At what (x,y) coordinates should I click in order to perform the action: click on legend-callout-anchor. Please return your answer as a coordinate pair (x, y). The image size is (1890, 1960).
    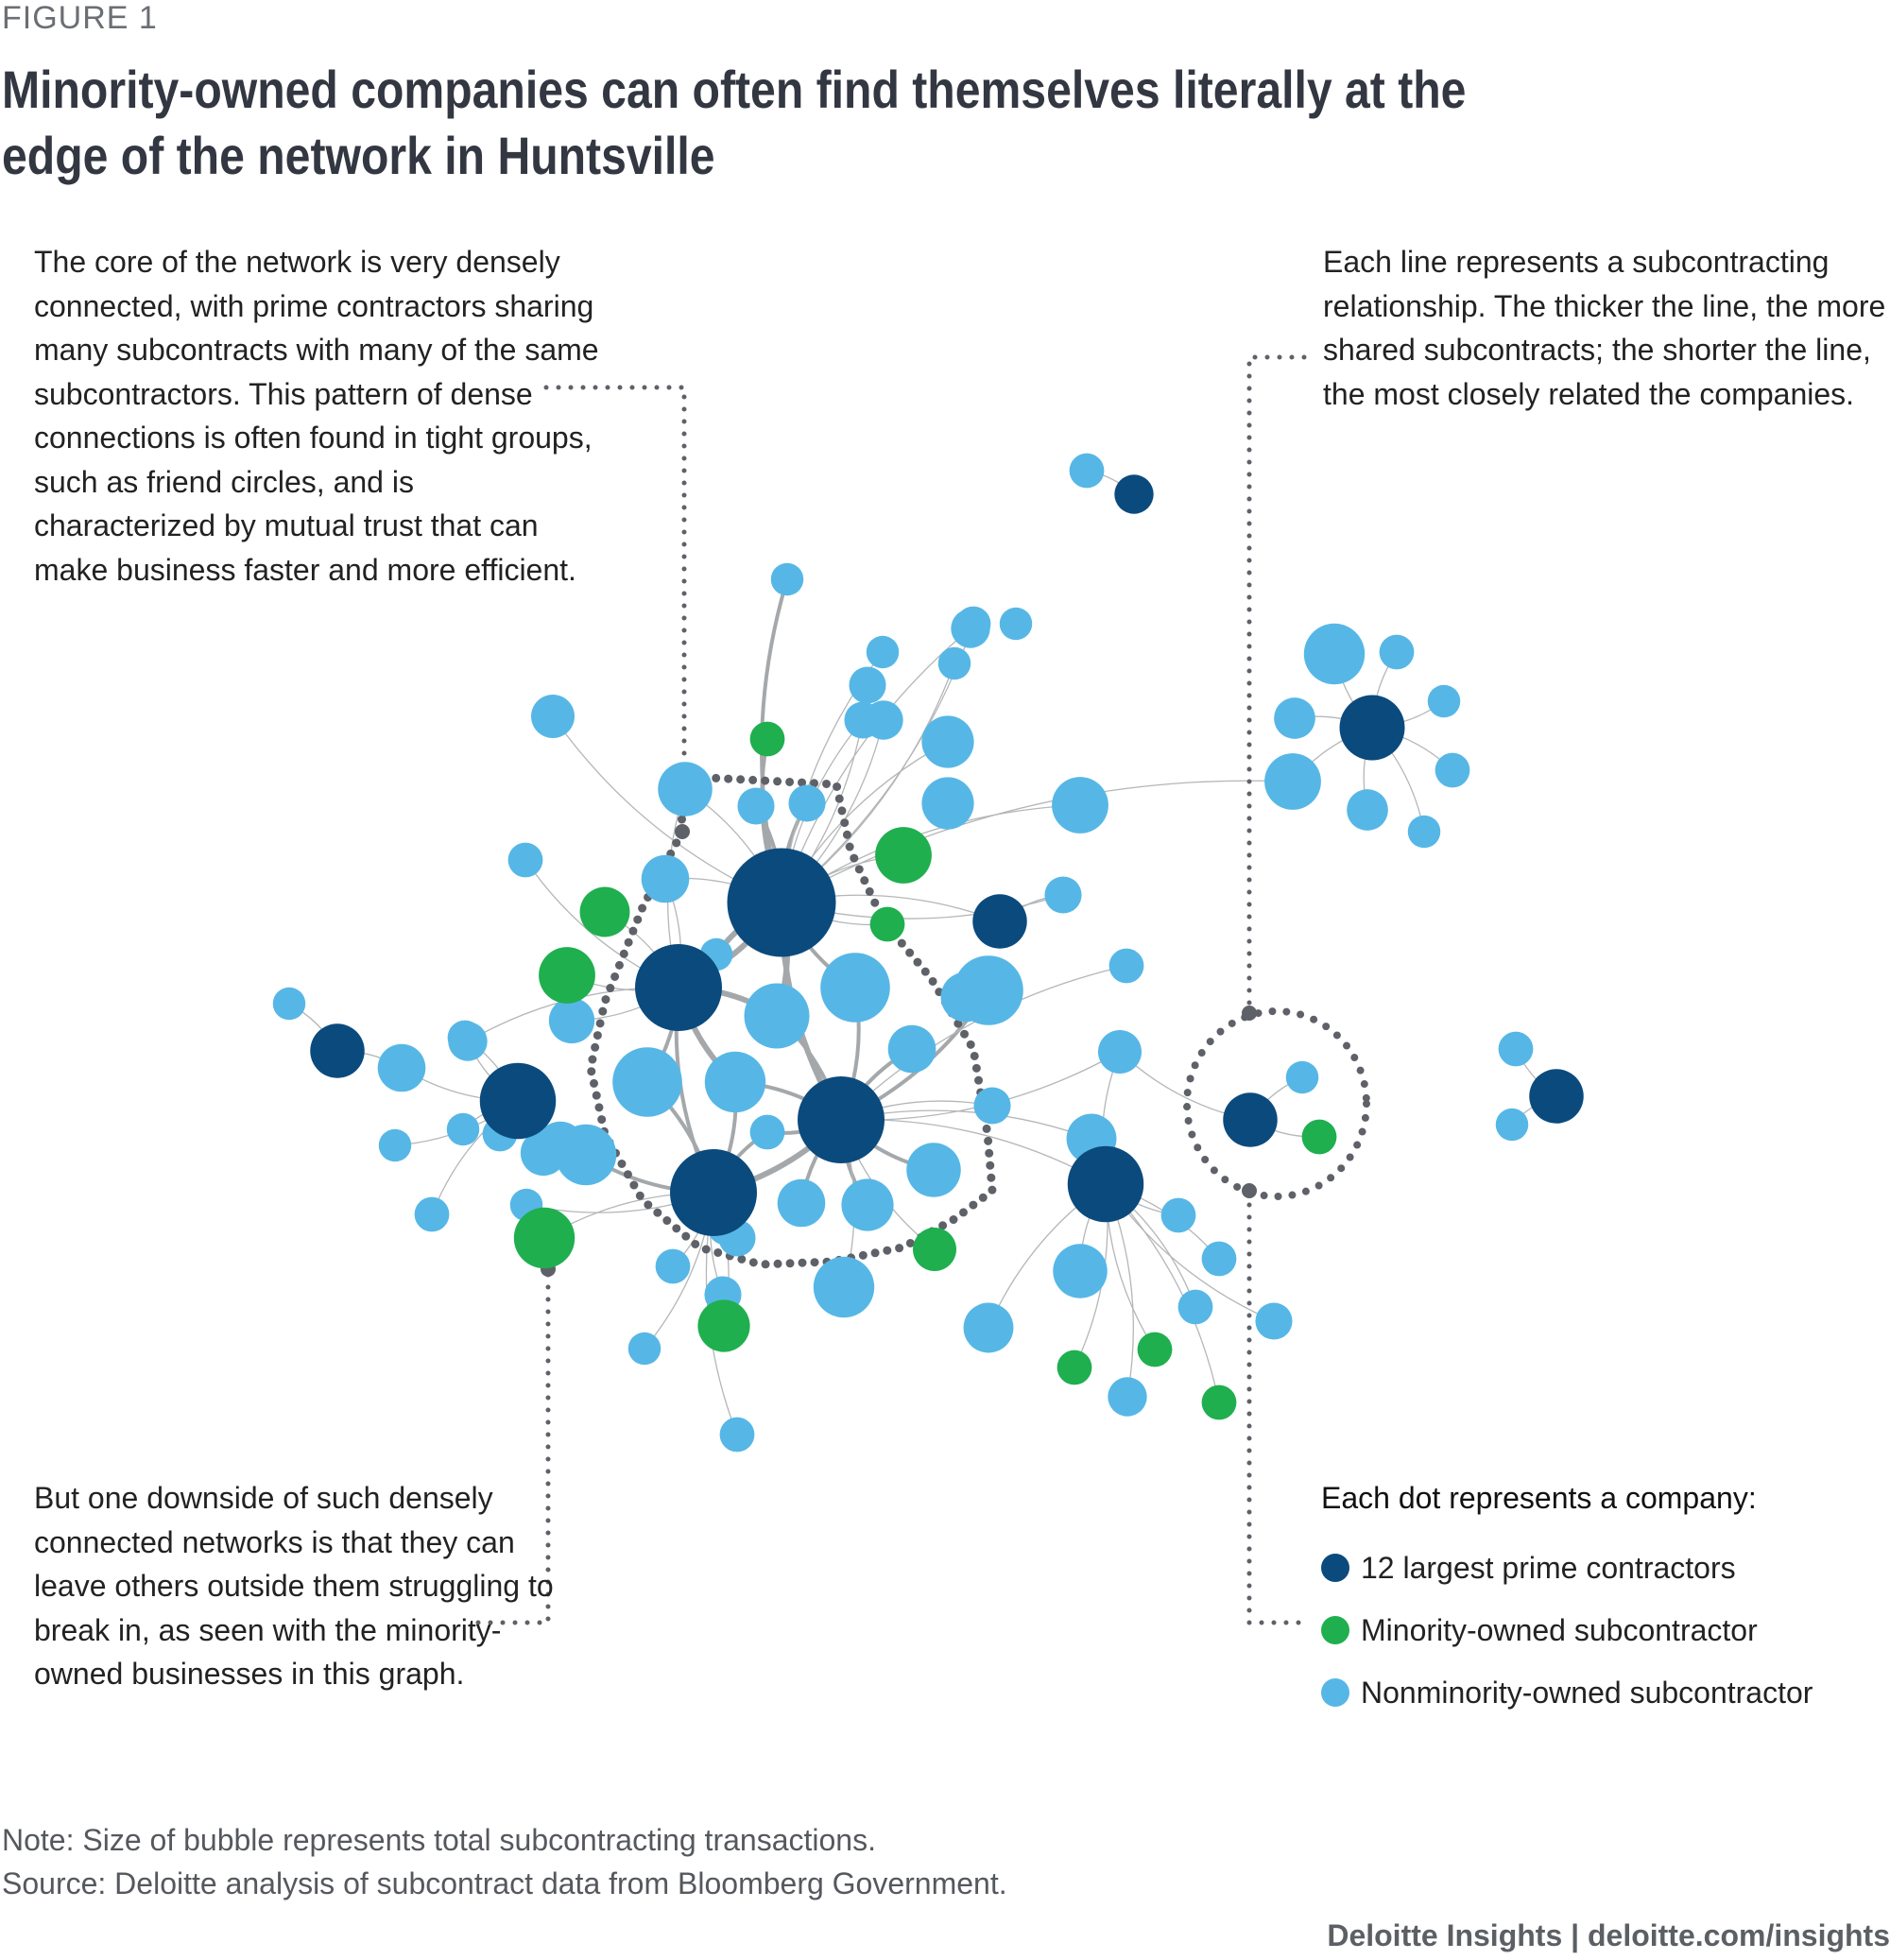
    Looking at the image, I should click on (1249, 1190).